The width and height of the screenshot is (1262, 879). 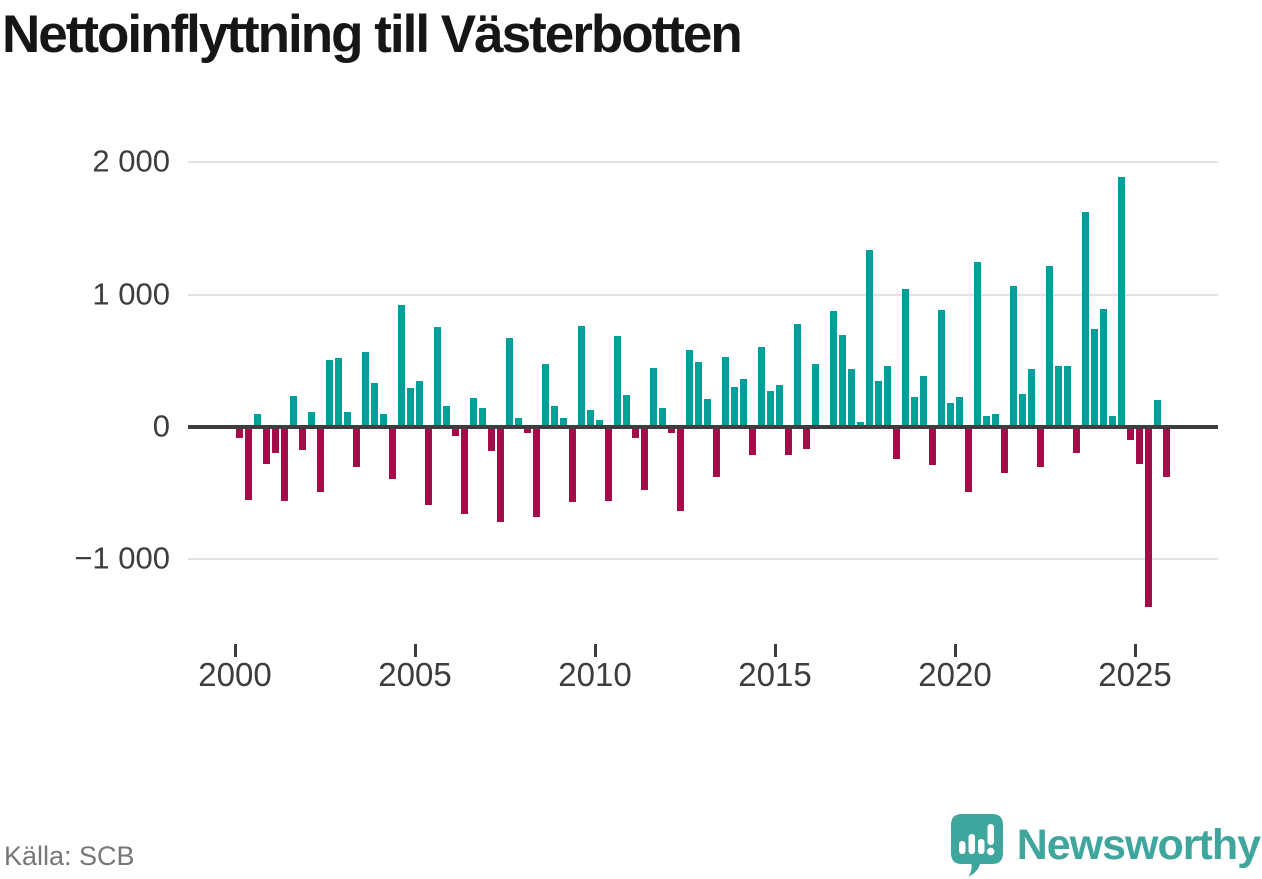 What do you see at coordinates (680, 469) in the screenshot?
I see `bar-2012Q2` at bounding box center [680, 469].